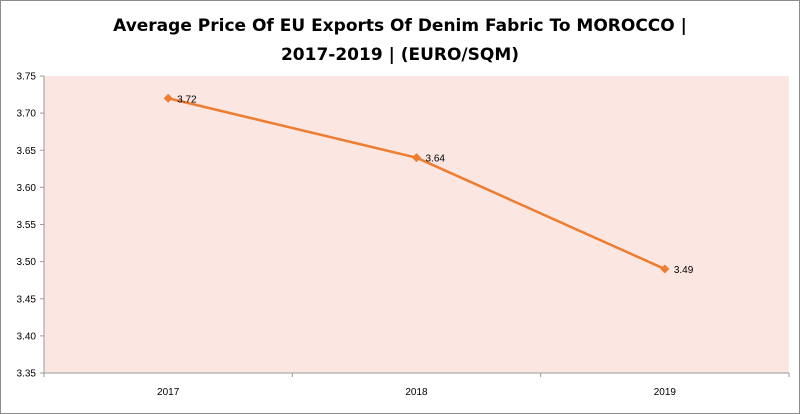 Image resolution: width=800 pixels, height=414 pixels. Describe the element at coordinates (27, 114) in the screenshot. I see `y-tick-label: 3.70` at that location.